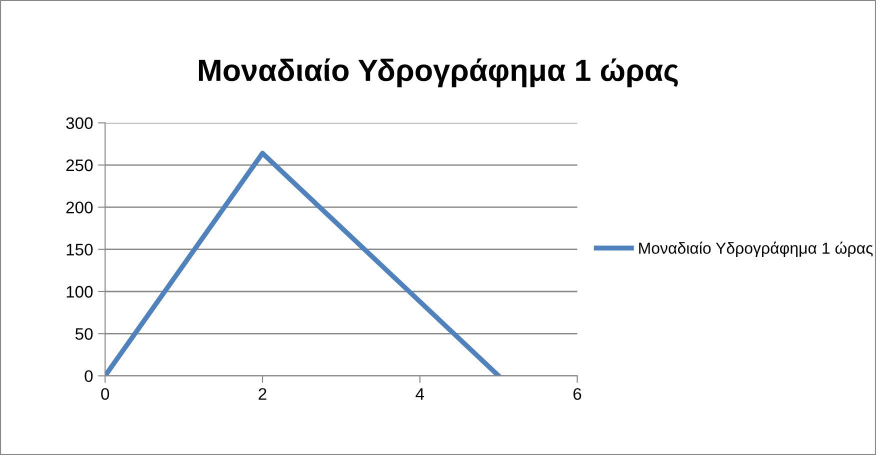 The image size is (876, 455). I want to click on y-tick-label: 300, so click(79, 123).